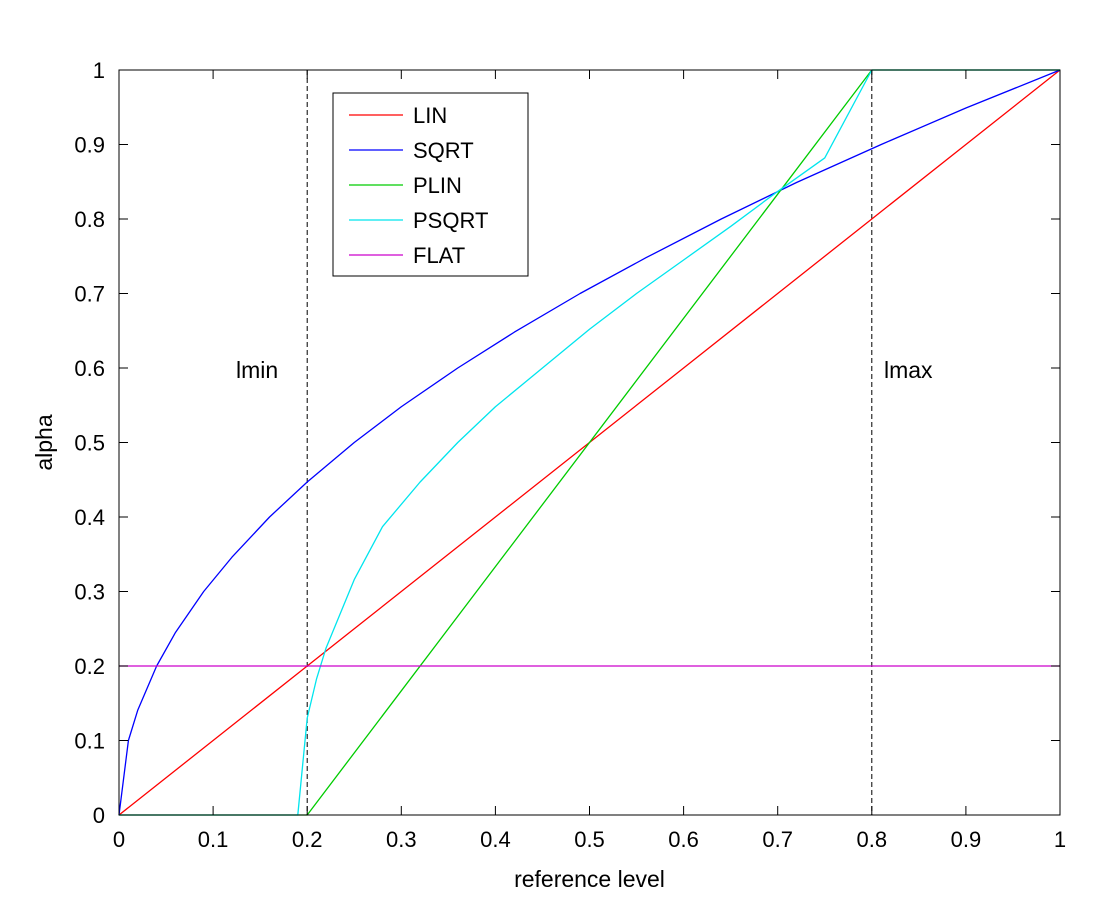 The image size is (1095, 915). I want to click on x-tick-label: 0.2, so click(307, 839).